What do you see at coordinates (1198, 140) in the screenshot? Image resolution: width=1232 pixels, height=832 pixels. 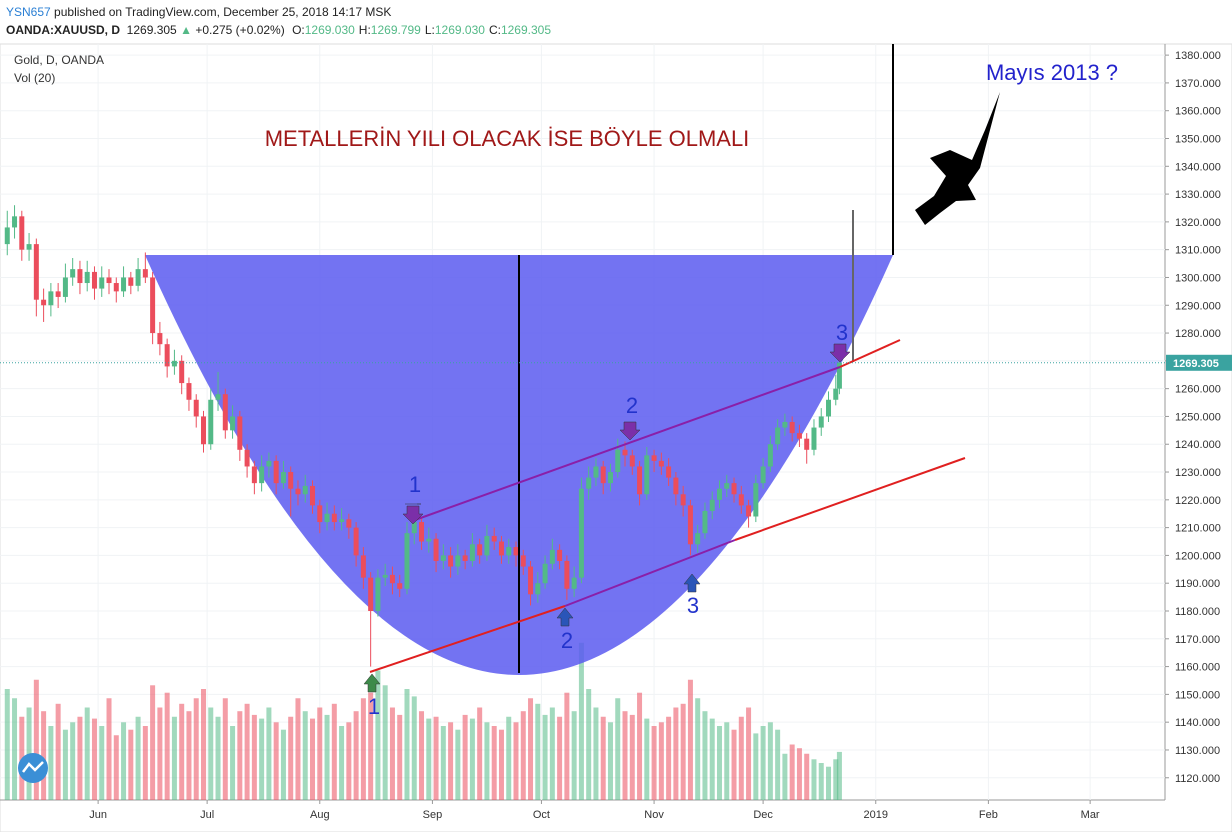 I see `y-tick-label: 1350.000` at bounding box center [1198, 140].